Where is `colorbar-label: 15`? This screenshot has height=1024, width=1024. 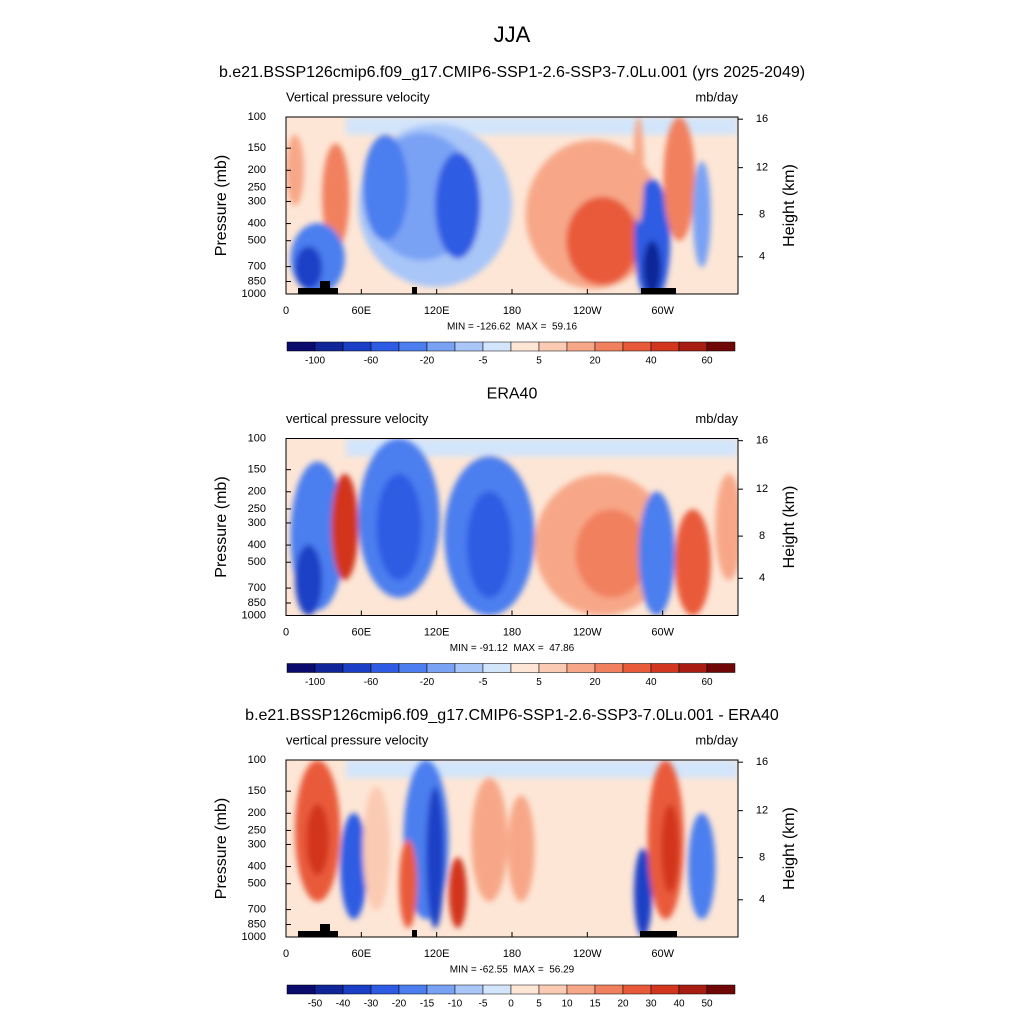 colorbar-label: 15 is located at coordinates (595, 1004).